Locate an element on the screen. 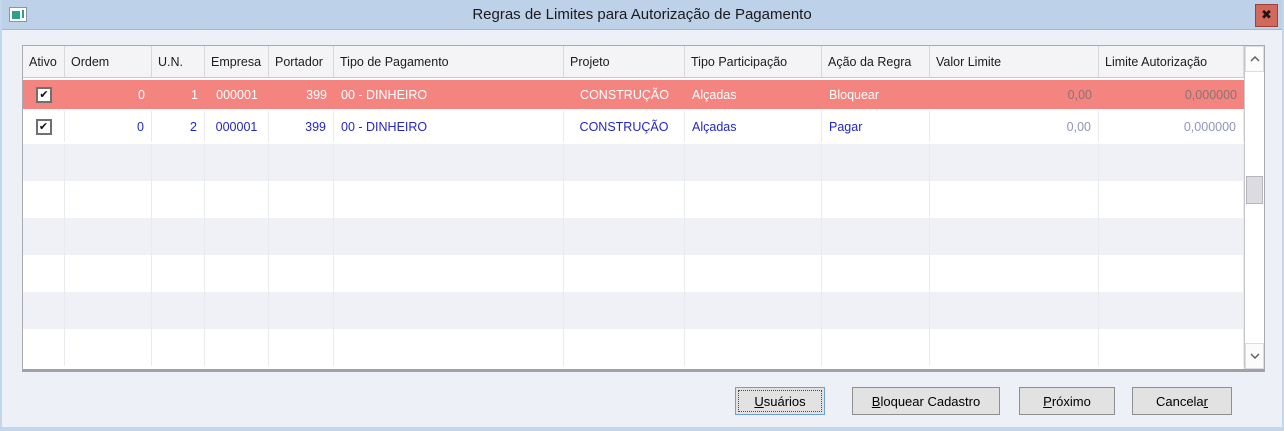 The height and width of the screenshot is (431, 1284). column-header-valor_limite: Valor Limite is located at coordinates (1014, 62).